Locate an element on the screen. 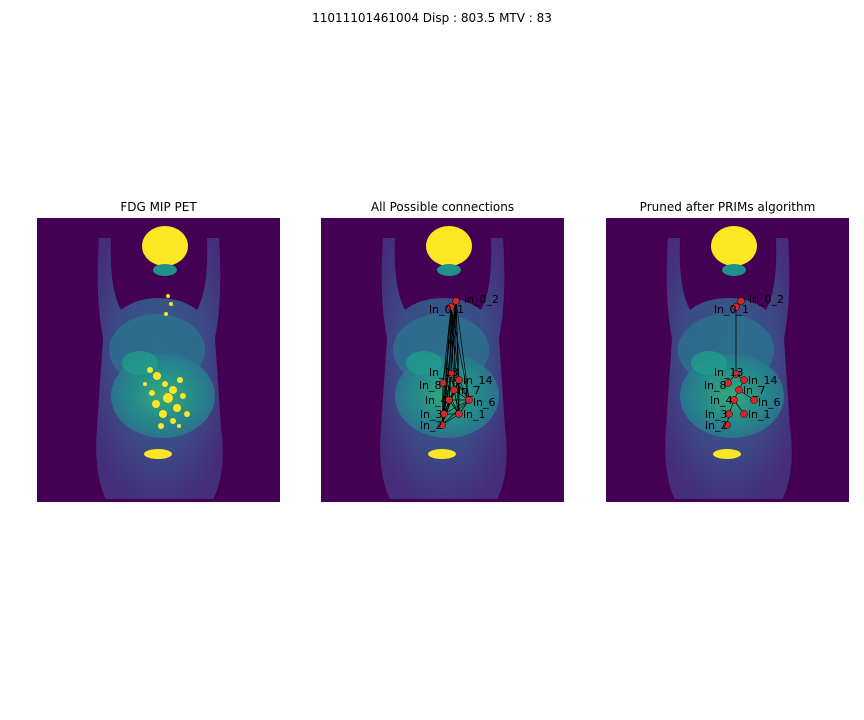  uptake-spots is located at coordinates (166, 361).